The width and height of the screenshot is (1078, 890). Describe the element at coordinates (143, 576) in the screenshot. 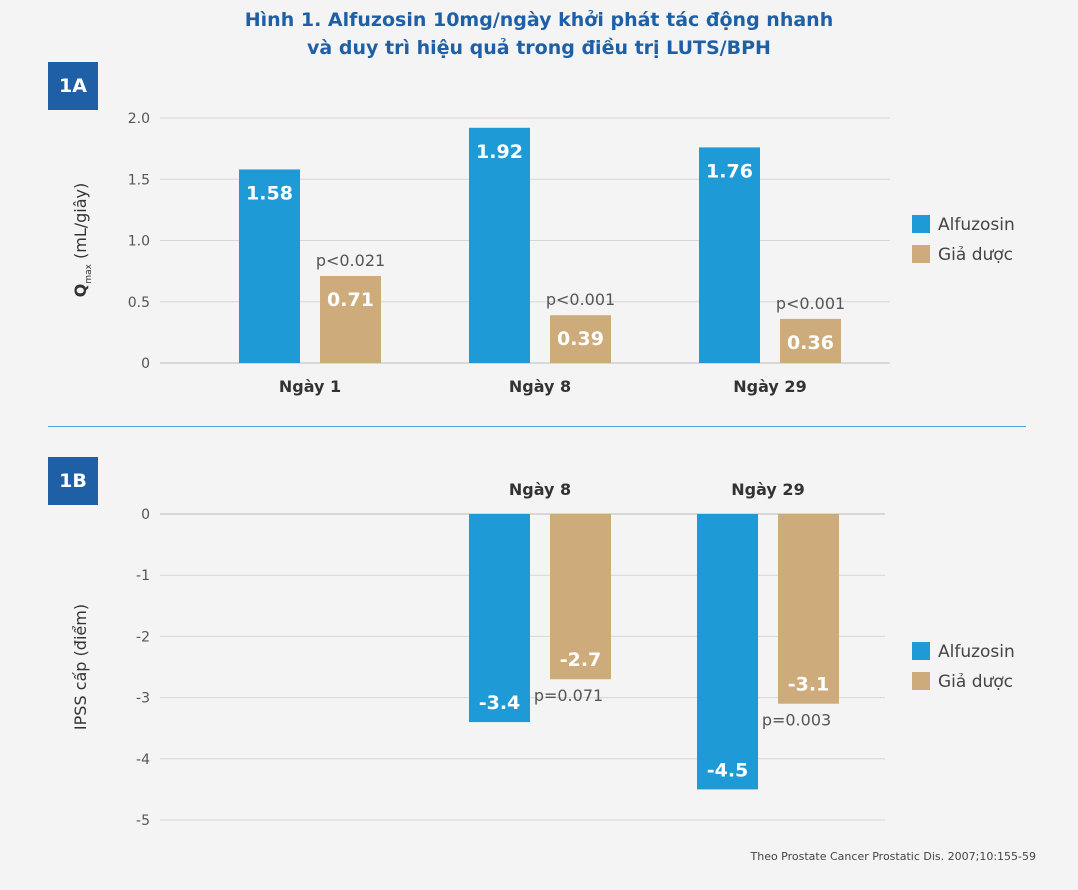

I see `y-tick-label: -1` at that location.